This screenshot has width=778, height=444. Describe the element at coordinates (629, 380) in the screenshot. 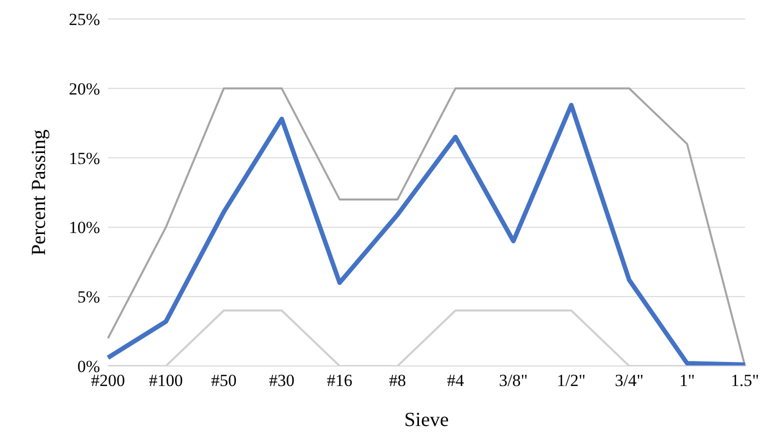

I see `x-tick-label: 3/4"` at that location.